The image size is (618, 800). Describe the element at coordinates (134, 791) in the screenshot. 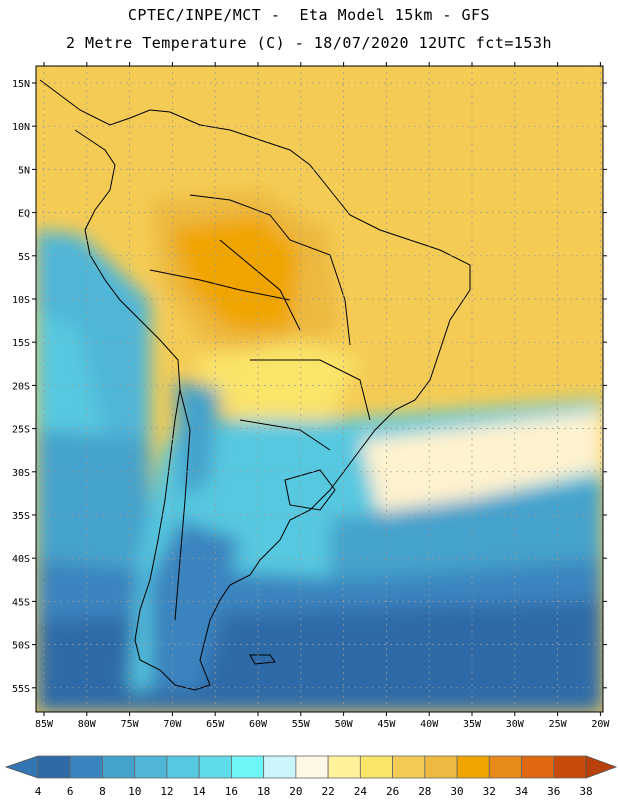

I see `colorbar-label: 10` at that location.